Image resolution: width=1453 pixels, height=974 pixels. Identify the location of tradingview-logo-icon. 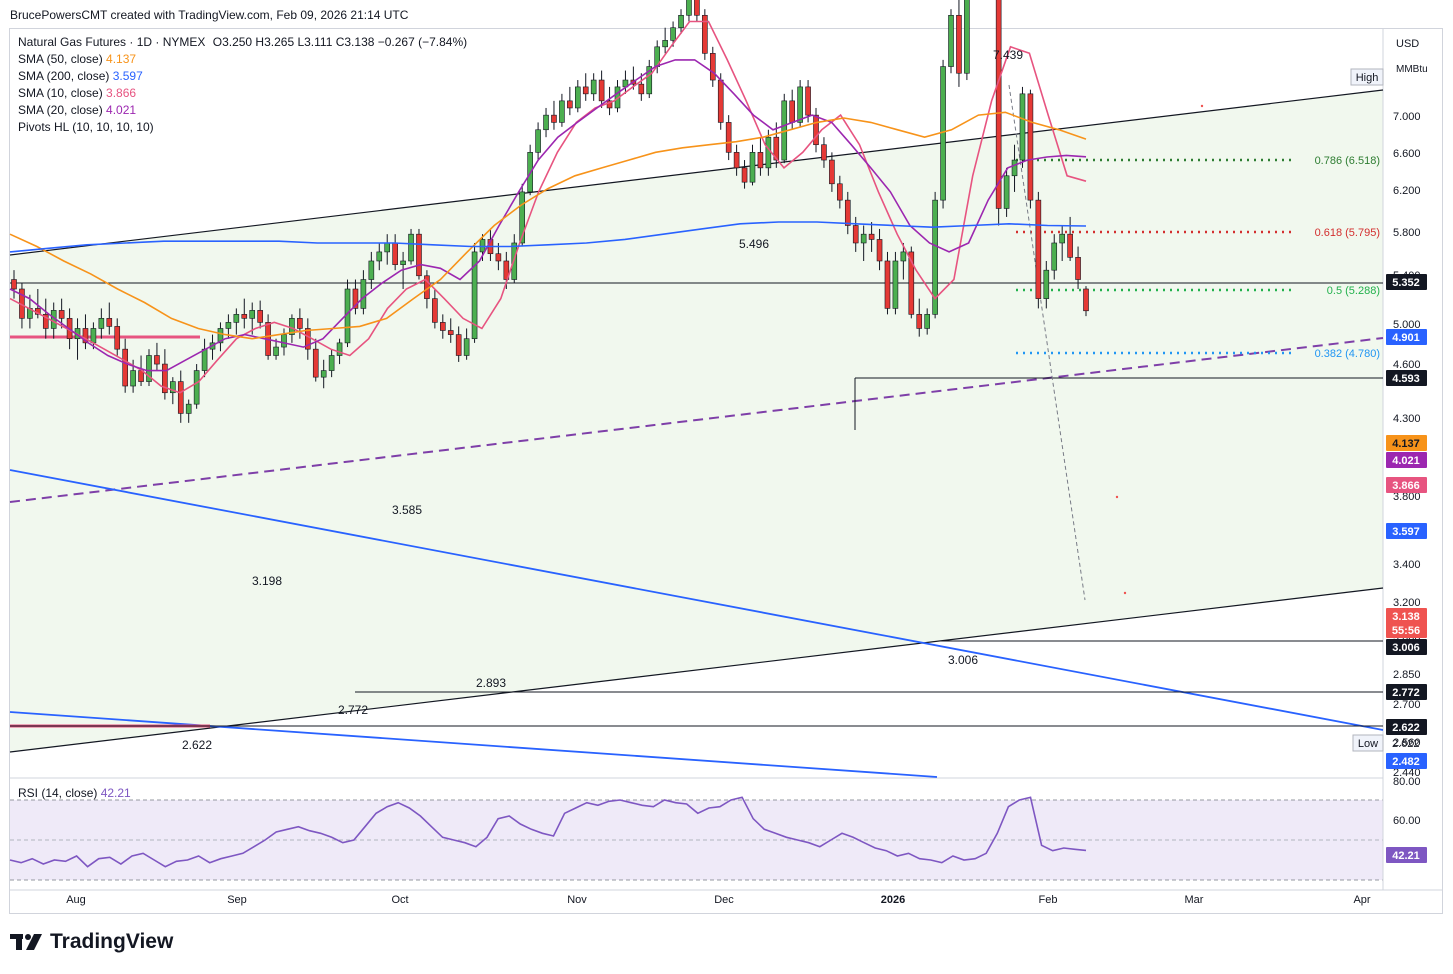
(26, 942).